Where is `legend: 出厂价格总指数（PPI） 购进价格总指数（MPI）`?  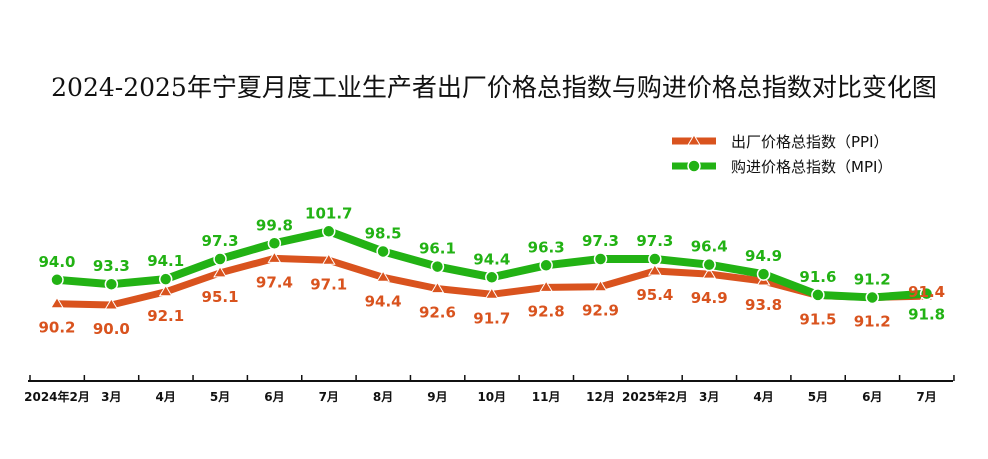
legend: 出厂价格总指数（PPI） 购进价格总指数（MPI） is located at coordinates (782, 154).